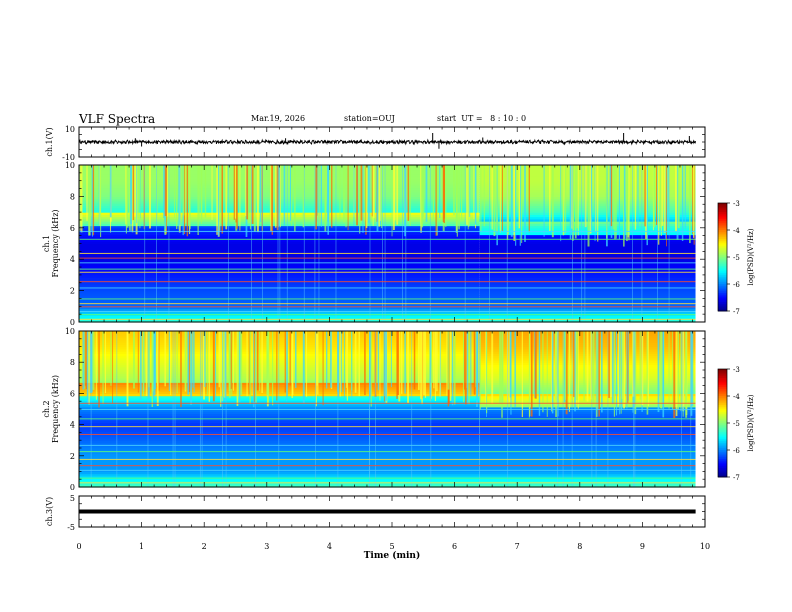 The height and width of the screenshot is (612, 792). What do you see at coordinates (375, 143) in the screenshot?
I see `panel-ch1-waveform: 10 -10 ch.1(V)` at bounding box center [375, 143].